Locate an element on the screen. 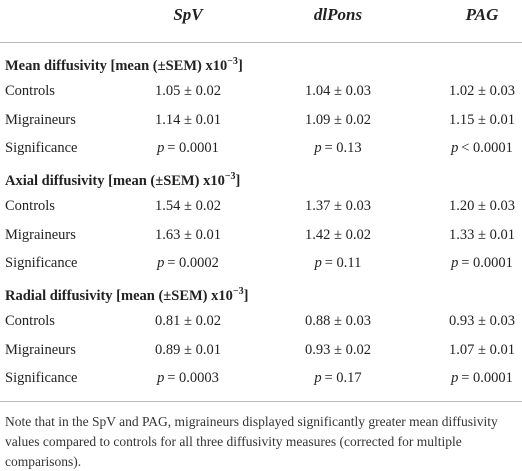 This screenshot has width=522, height=471. p-value: = 0.13 is located at coordinates (343, 148).